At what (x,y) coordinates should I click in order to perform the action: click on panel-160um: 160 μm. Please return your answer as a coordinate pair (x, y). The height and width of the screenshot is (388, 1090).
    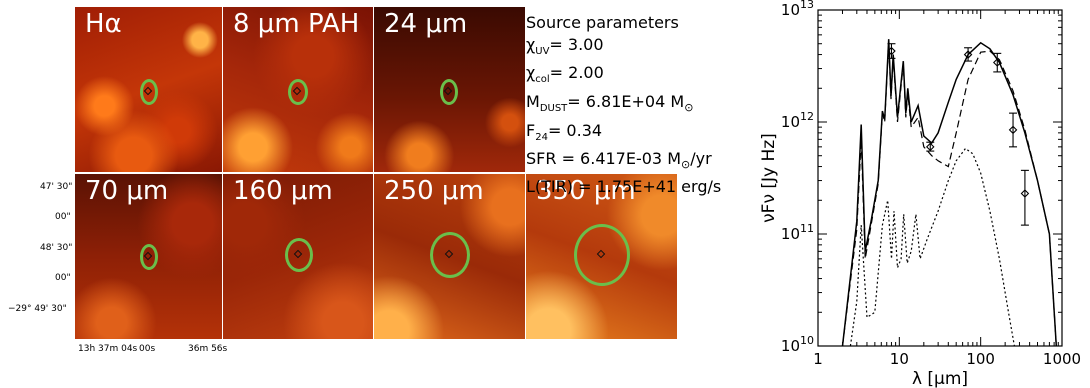
    Looking at the image, I should click on (298, 256).